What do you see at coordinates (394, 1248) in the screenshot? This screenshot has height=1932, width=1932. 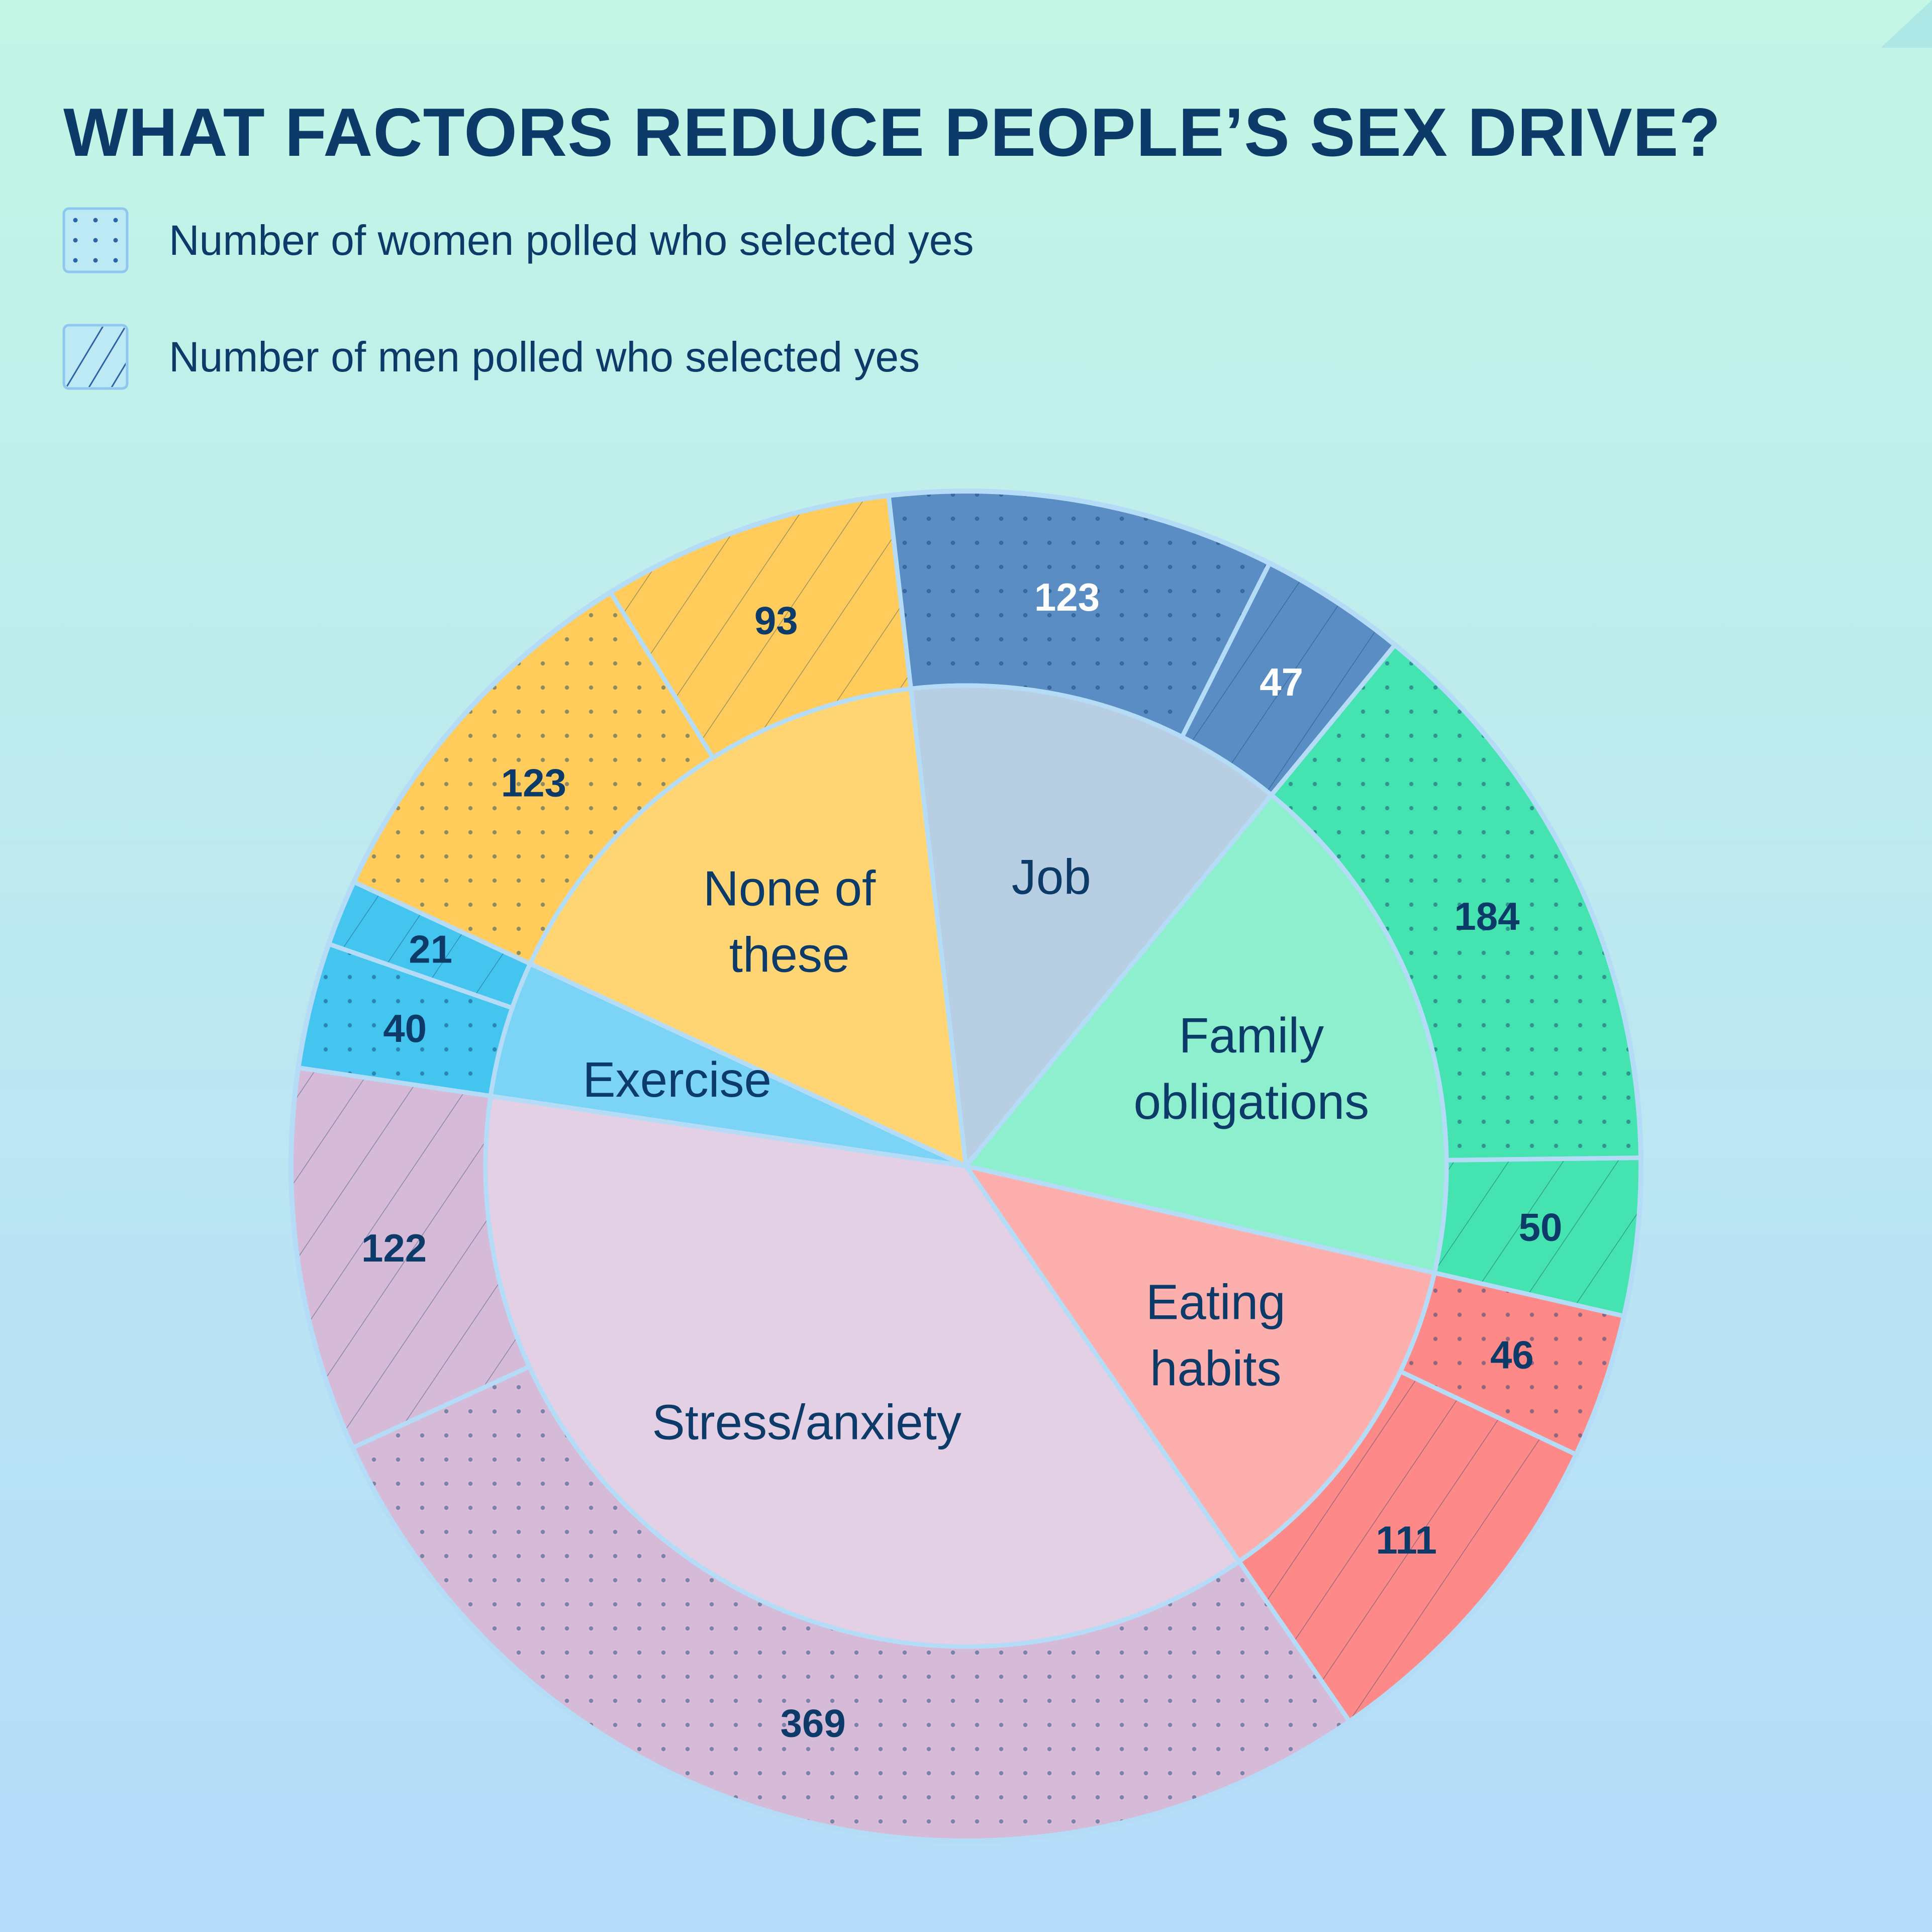 I see `outer-slice-stress-anxiety-men-label: 122` at bounding box center [394, 1248].